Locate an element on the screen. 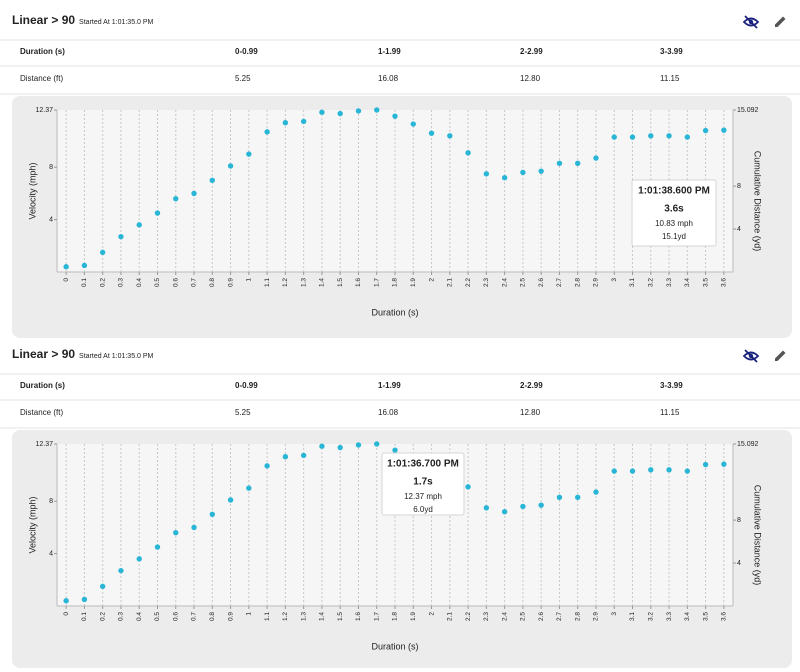 The image size is (800, 672). x-tick-label: 0.6 is located at coordinates (175, 616).